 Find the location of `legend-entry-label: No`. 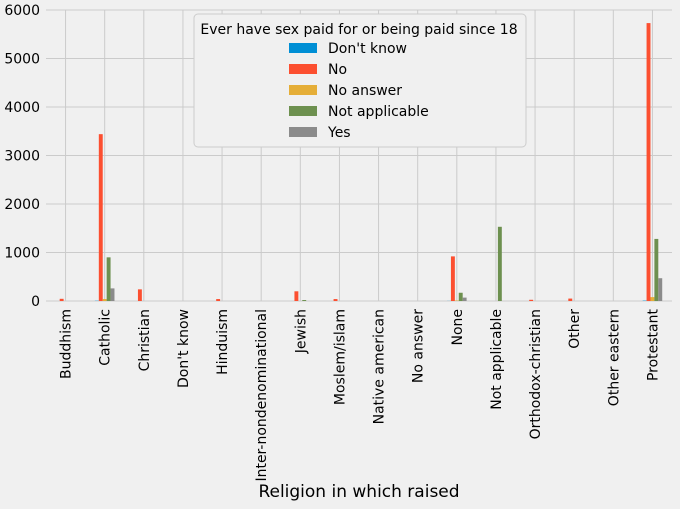

legend-entry-label: No is located at coordinates (337, 70).